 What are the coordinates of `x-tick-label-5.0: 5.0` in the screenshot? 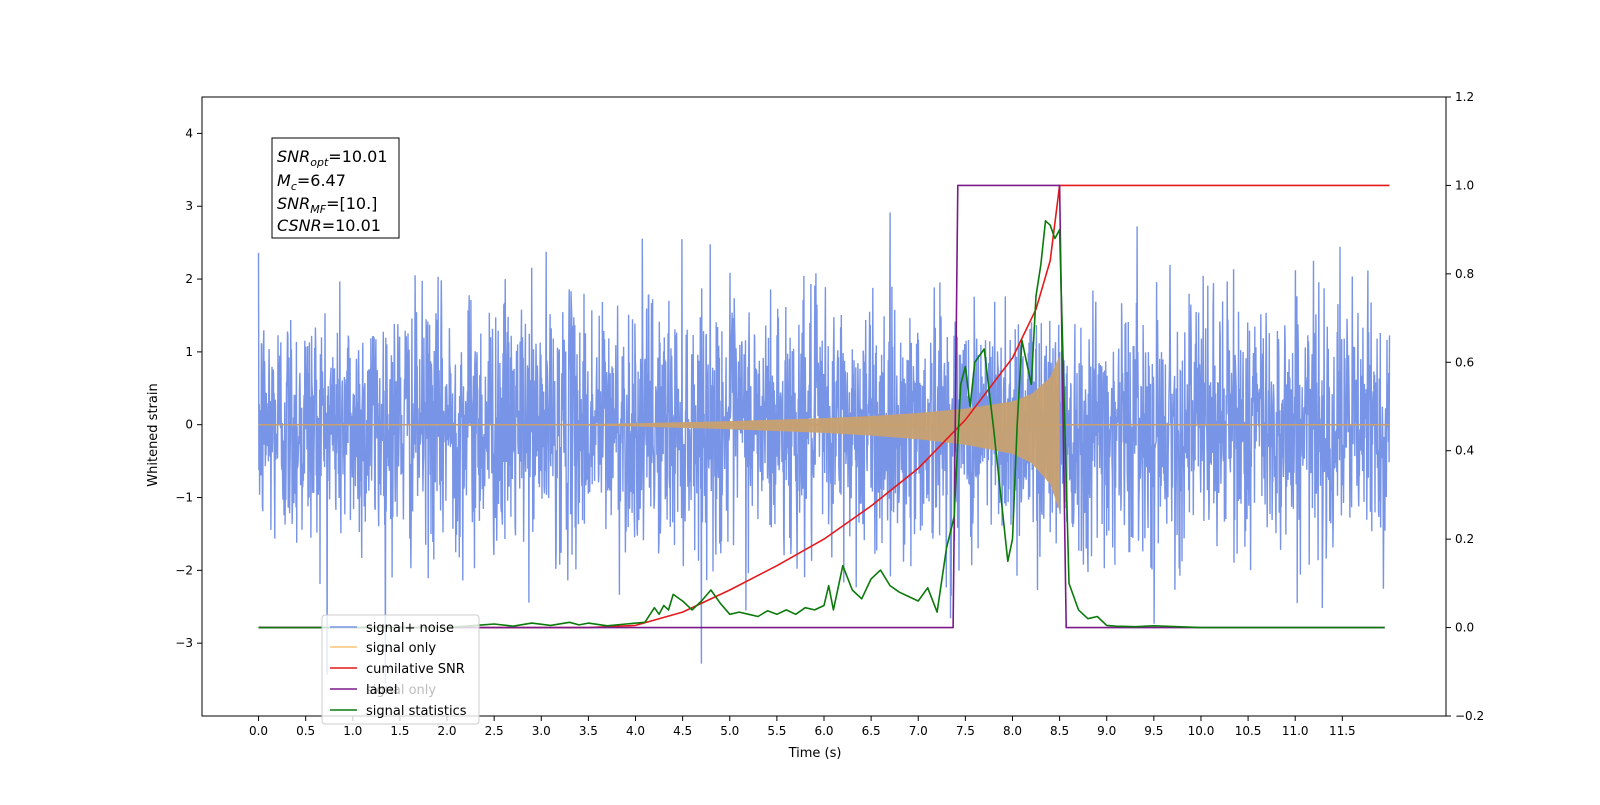 It's located at (729, 731).